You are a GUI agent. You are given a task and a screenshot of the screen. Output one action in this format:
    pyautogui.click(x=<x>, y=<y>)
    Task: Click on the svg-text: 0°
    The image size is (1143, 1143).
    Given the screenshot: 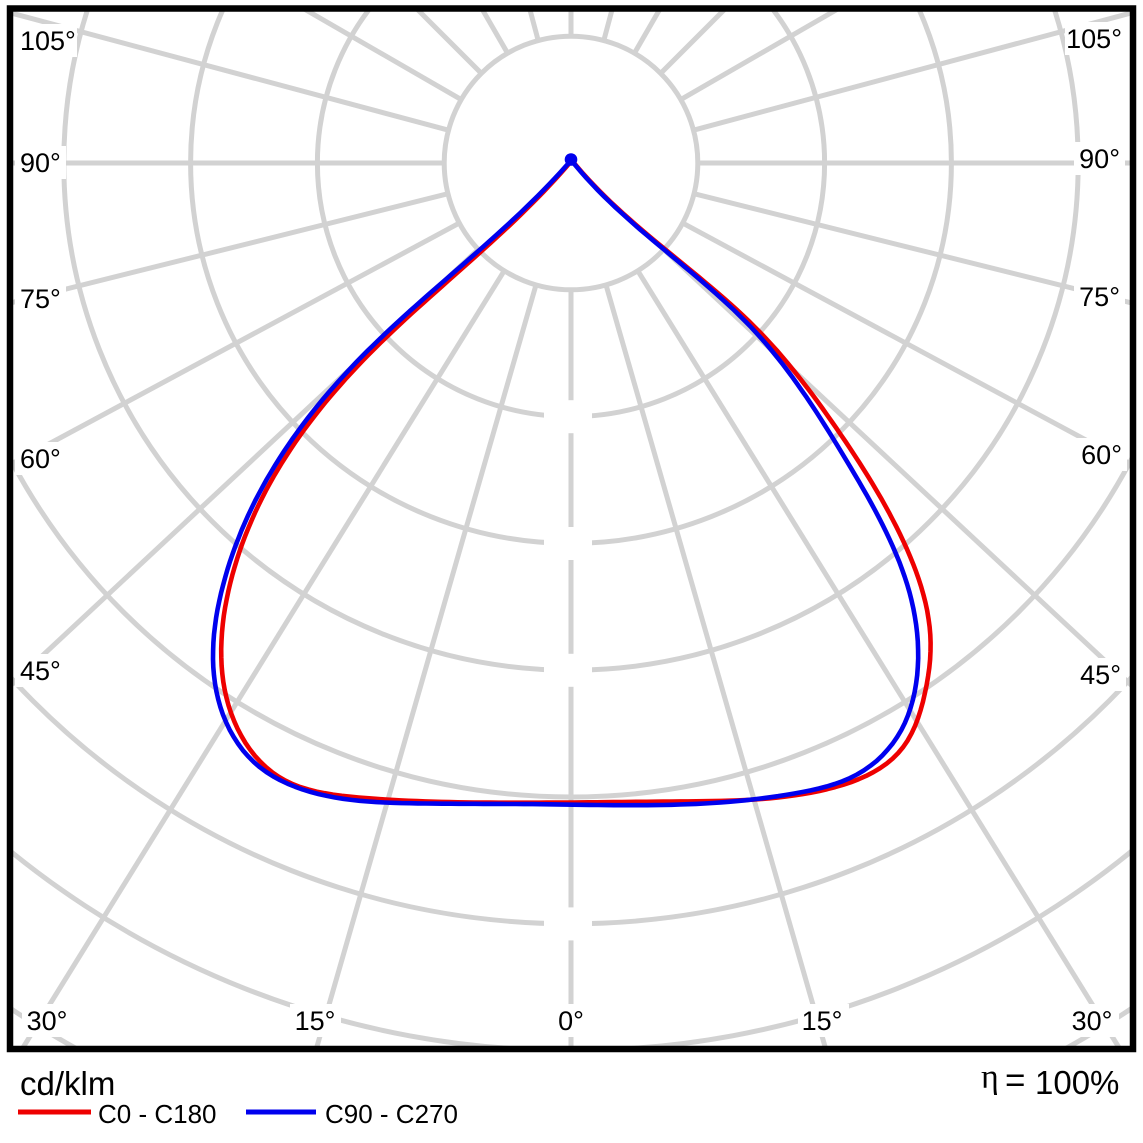 What is the action you would take?
    pyautogui.click(x=571, y=1021)
    